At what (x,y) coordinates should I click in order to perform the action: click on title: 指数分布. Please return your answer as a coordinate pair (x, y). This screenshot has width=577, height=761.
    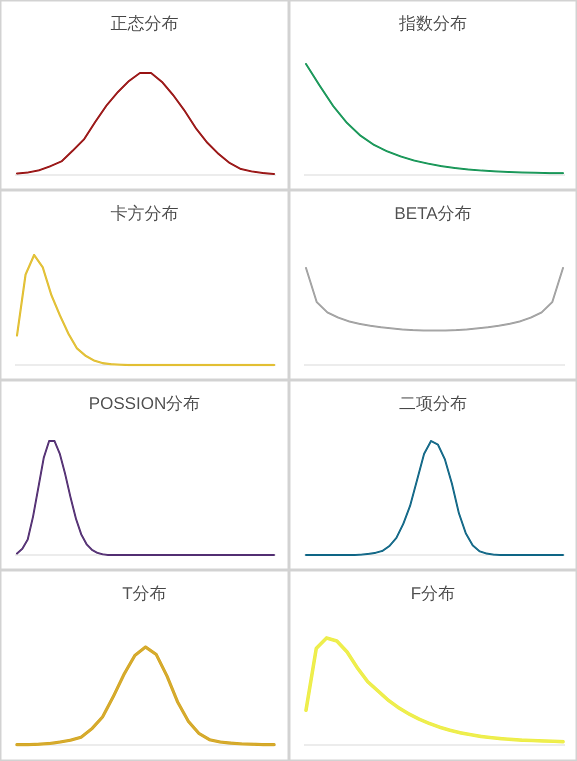
    Looking at the image, I should click on (433, 23).